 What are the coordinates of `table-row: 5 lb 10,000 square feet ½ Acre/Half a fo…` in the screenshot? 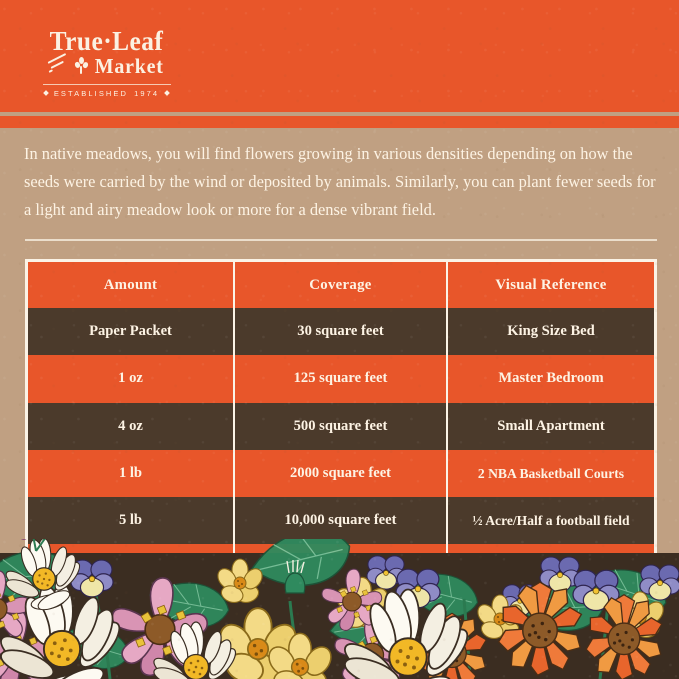 It's located at (341, 521).